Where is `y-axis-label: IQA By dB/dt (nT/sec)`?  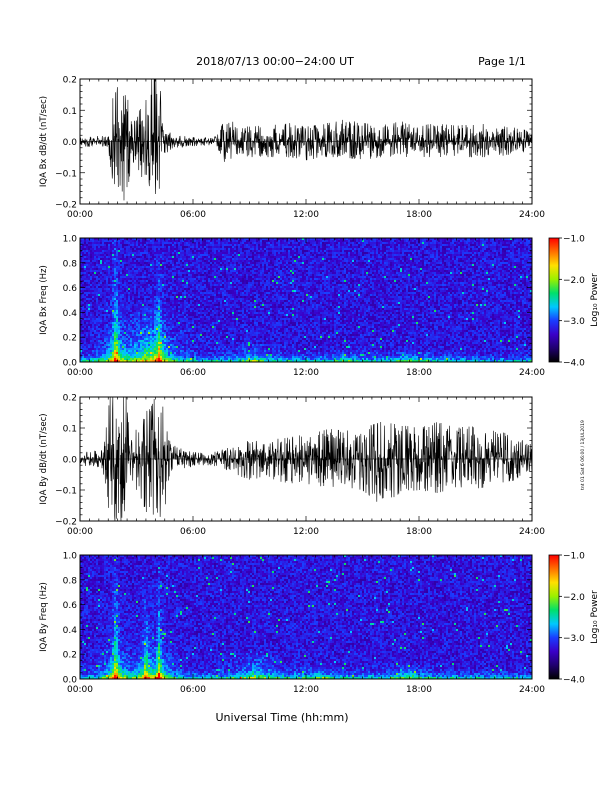
y-axis-label: IQA By dB/dt (nT/sec) is located at coordinates (44, 458).